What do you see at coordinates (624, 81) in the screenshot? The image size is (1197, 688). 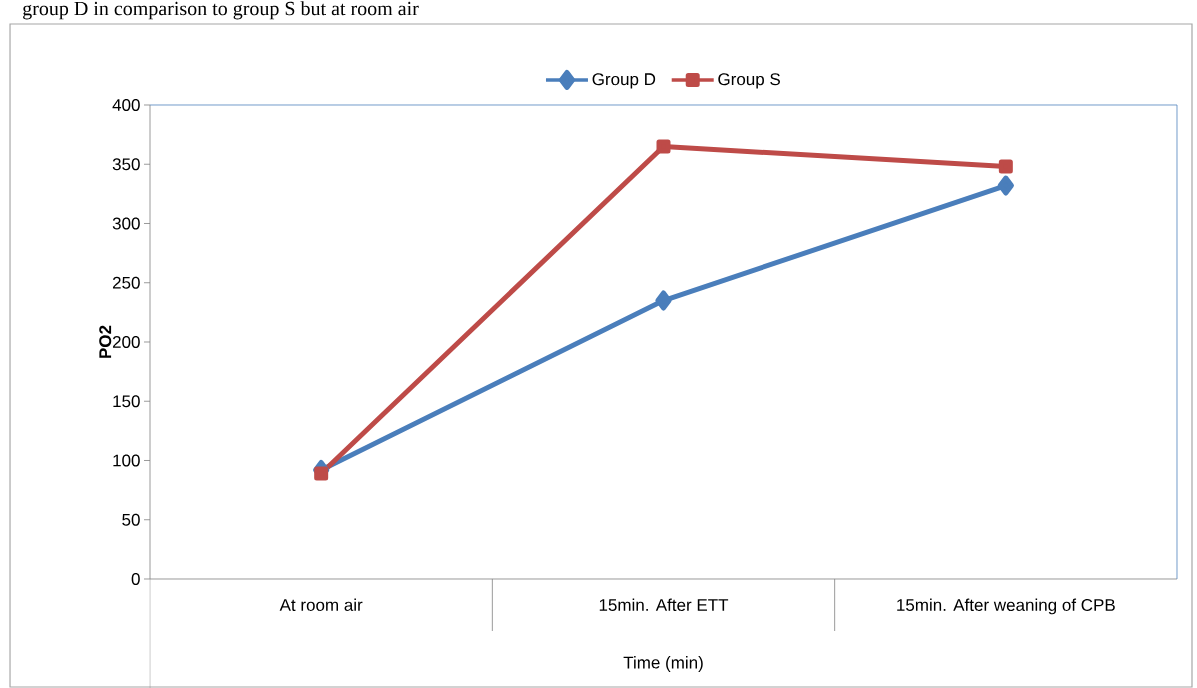 I see `legend-label: Group D` at bounding box center [624, 81].